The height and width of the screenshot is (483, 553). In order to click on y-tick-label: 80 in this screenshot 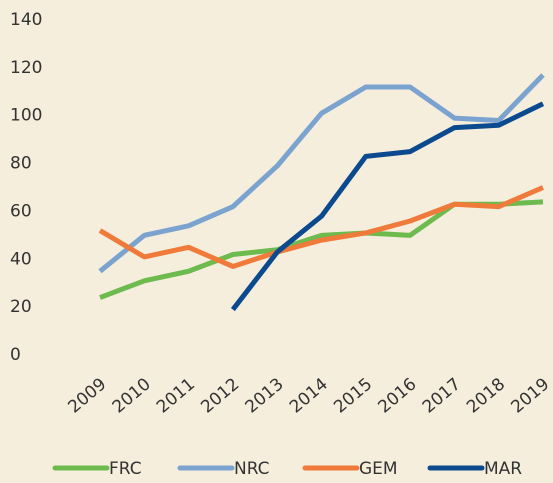, I will do `click(21, 164)`.